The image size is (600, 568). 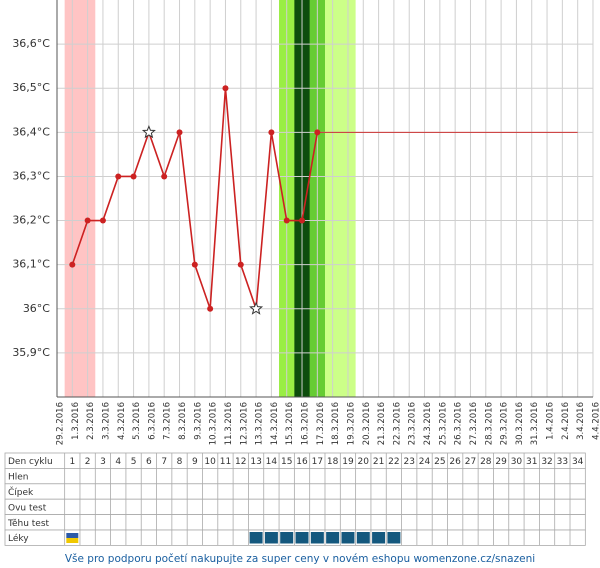 I want to click on x-tick-label: 28.3.2016, so click(x=489, y=423).